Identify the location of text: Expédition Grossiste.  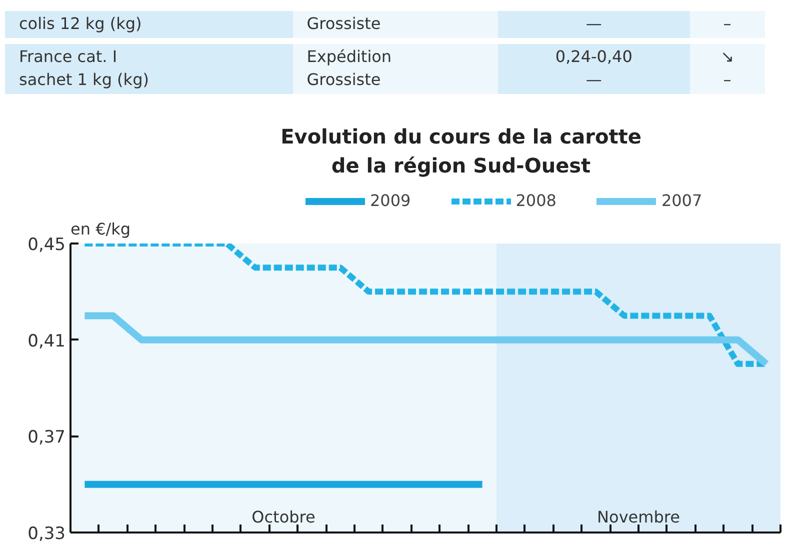
(395, 69).